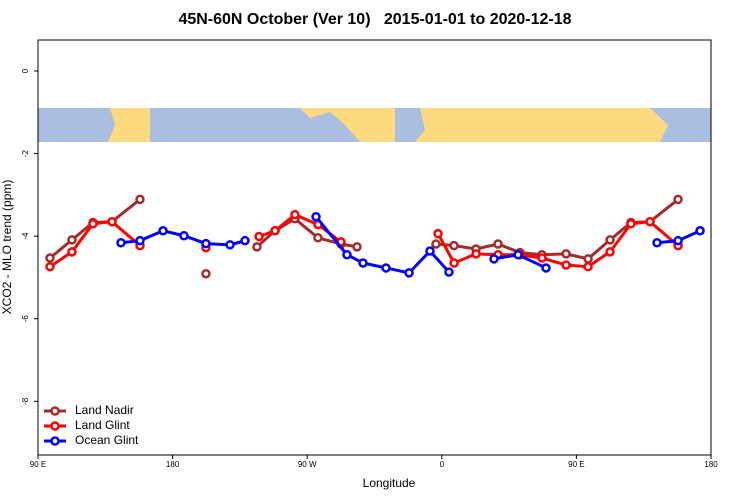 This screenshot has width=750, height=500. What do you see at coordinates (442, 464) in the screenshot?
I see `x-tick-label: 0` at bounding box center [442, 464].